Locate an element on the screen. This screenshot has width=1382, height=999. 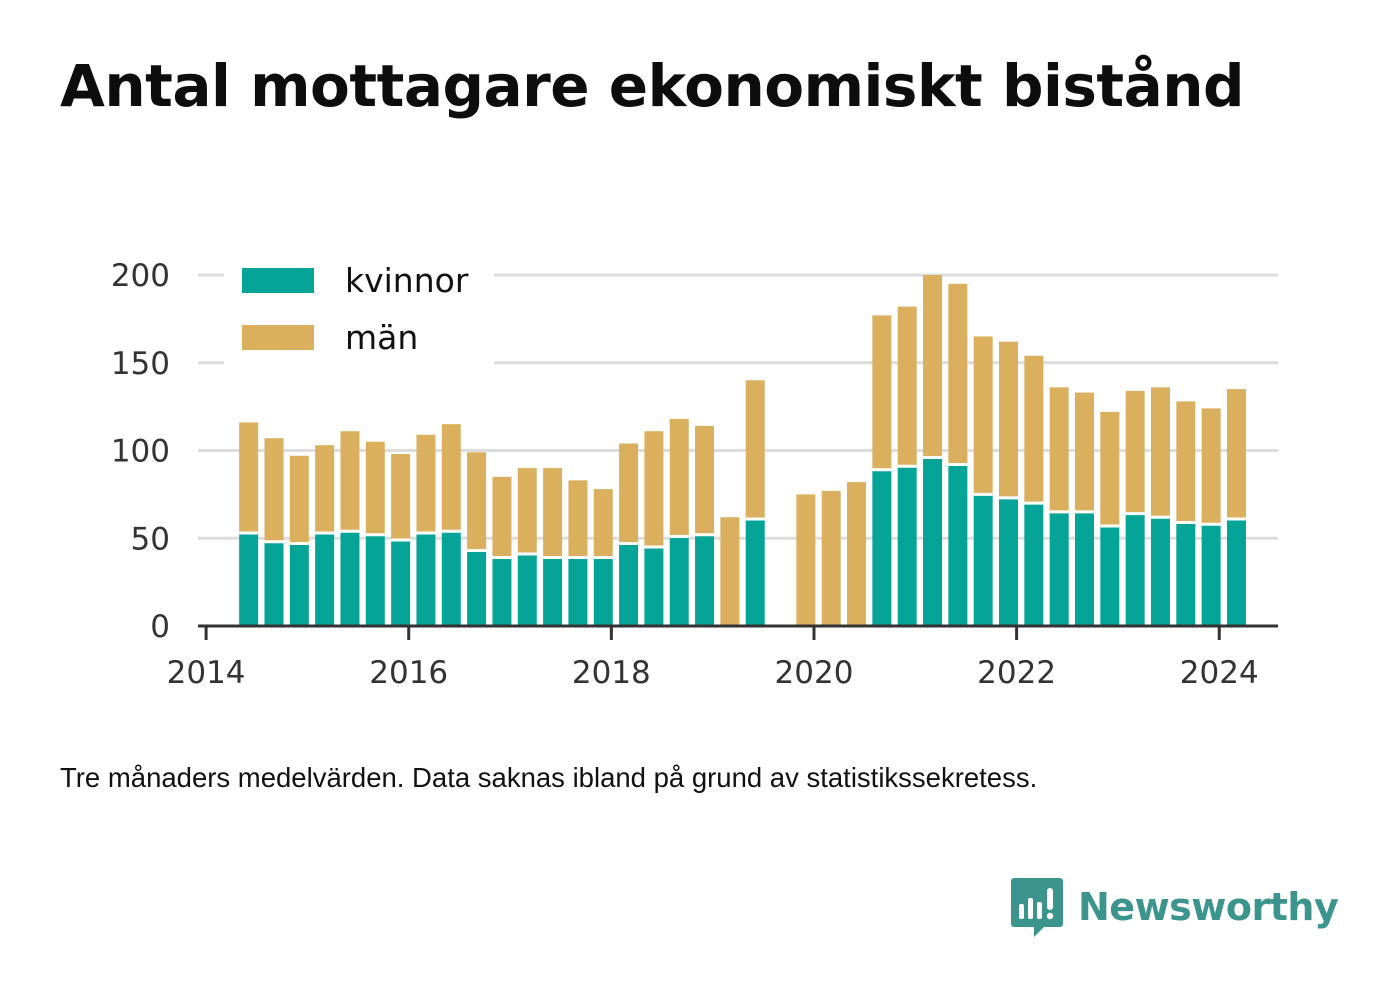
legend-swatch-kvinnor is located at coordinates (278, 280).